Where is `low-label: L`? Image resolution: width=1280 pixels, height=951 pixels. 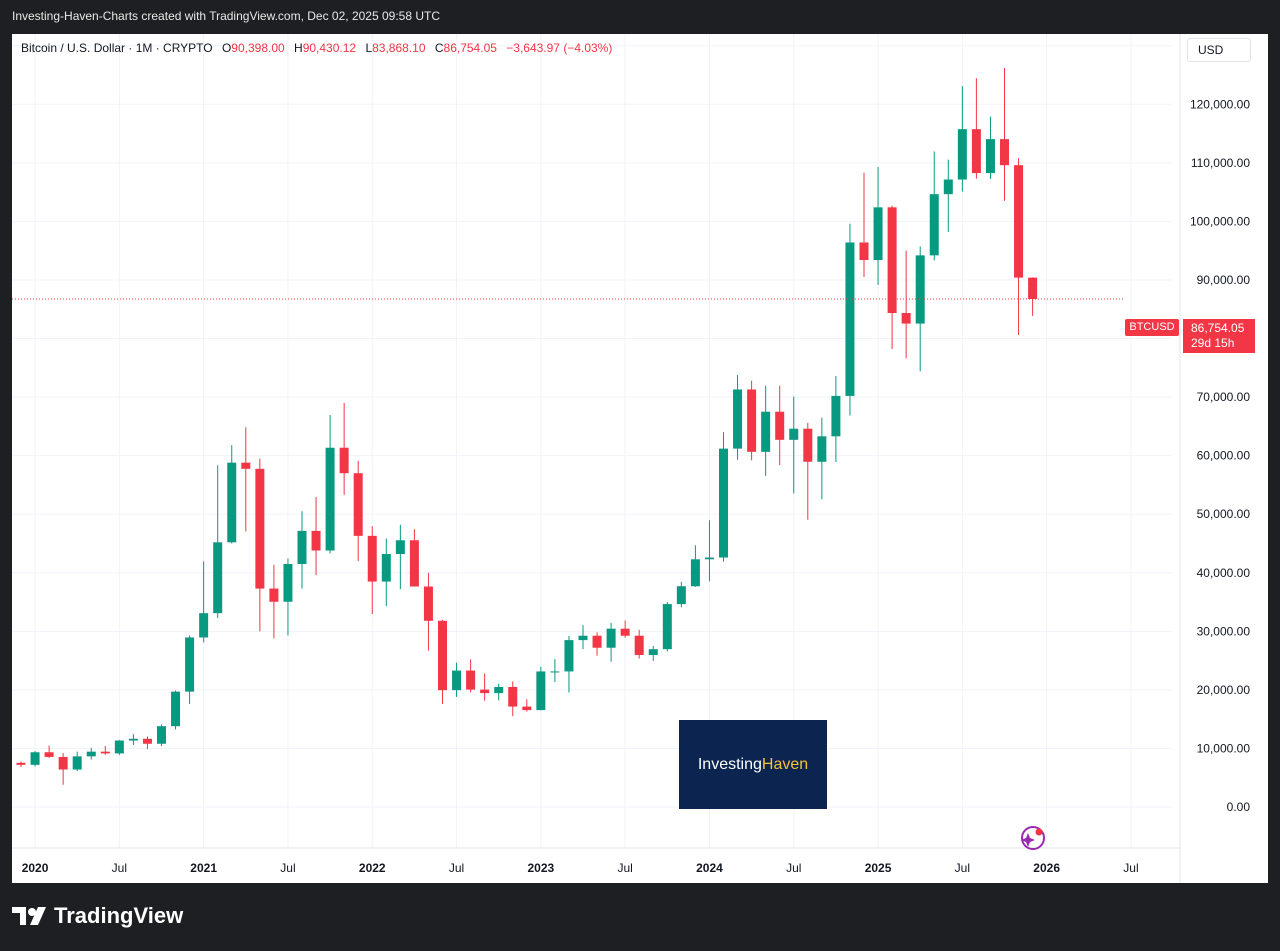 low-label: L is located at coordinates (369, 48).